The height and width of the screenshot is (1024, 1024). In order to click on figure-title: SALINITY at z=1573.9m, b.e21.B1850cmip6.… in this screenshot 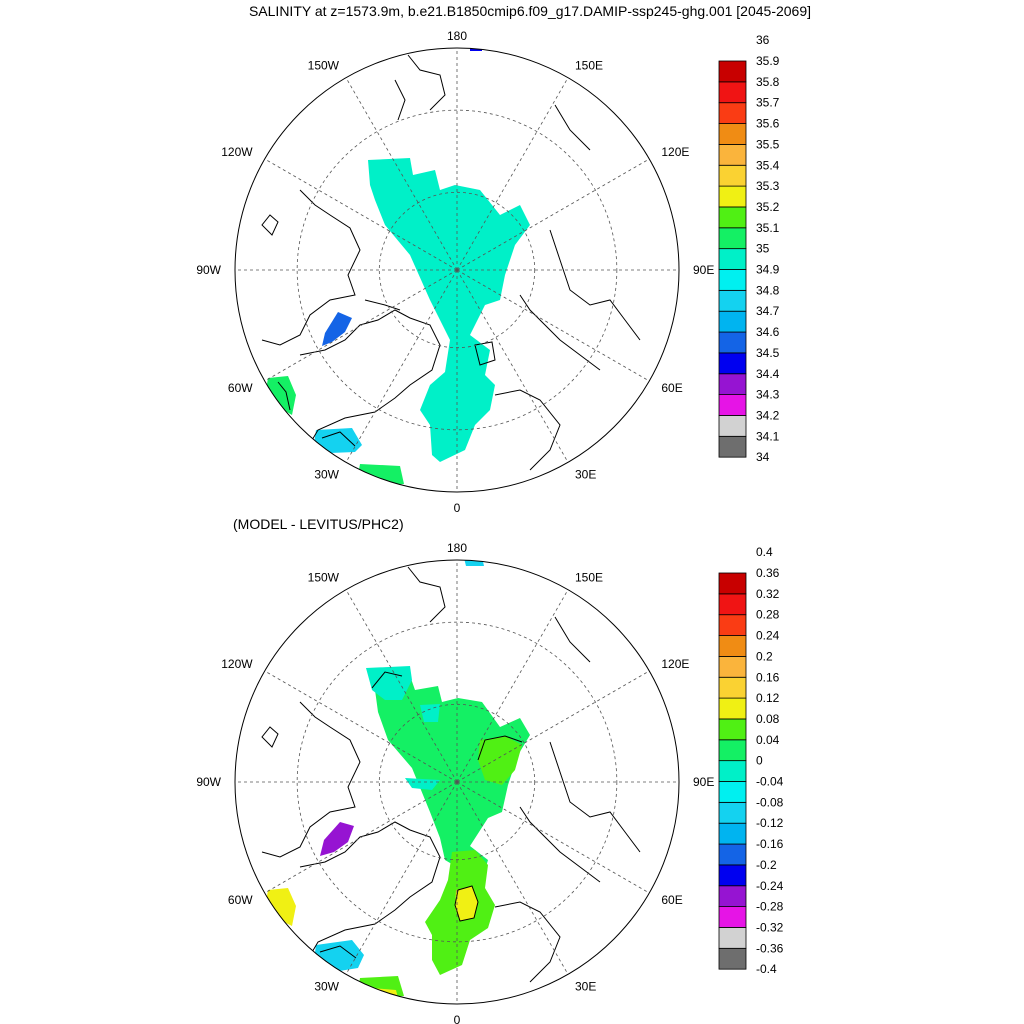, I will do `click(530, 11)`.